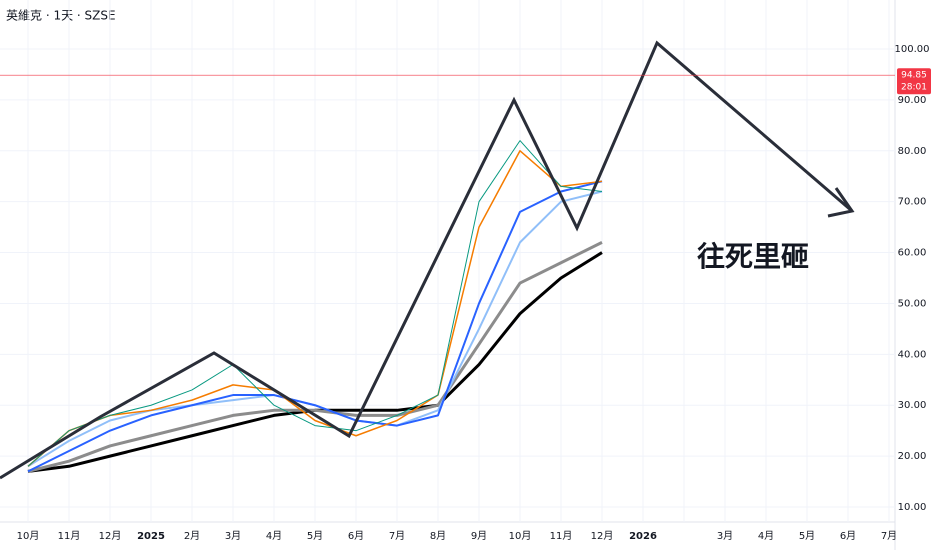  Describe the element at coordinates (912, 456) in the screenshot. I see `y-tick-label: 20.00` at that location.